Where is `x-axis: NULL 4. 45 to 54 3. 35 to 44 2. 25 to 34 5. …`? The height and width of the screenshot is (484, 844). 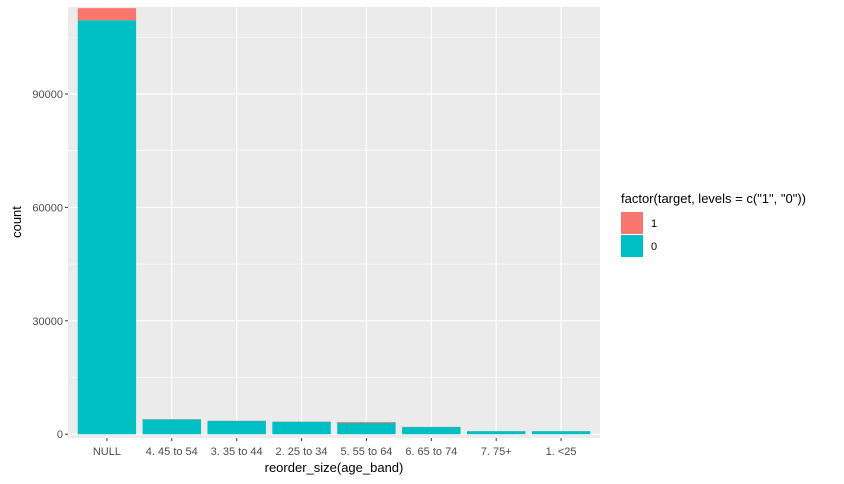
x-axis: NULL 4. 45 to 54 3. 35 to 44 2. 25 to 34 5. … is located at coordinates (335, 448).